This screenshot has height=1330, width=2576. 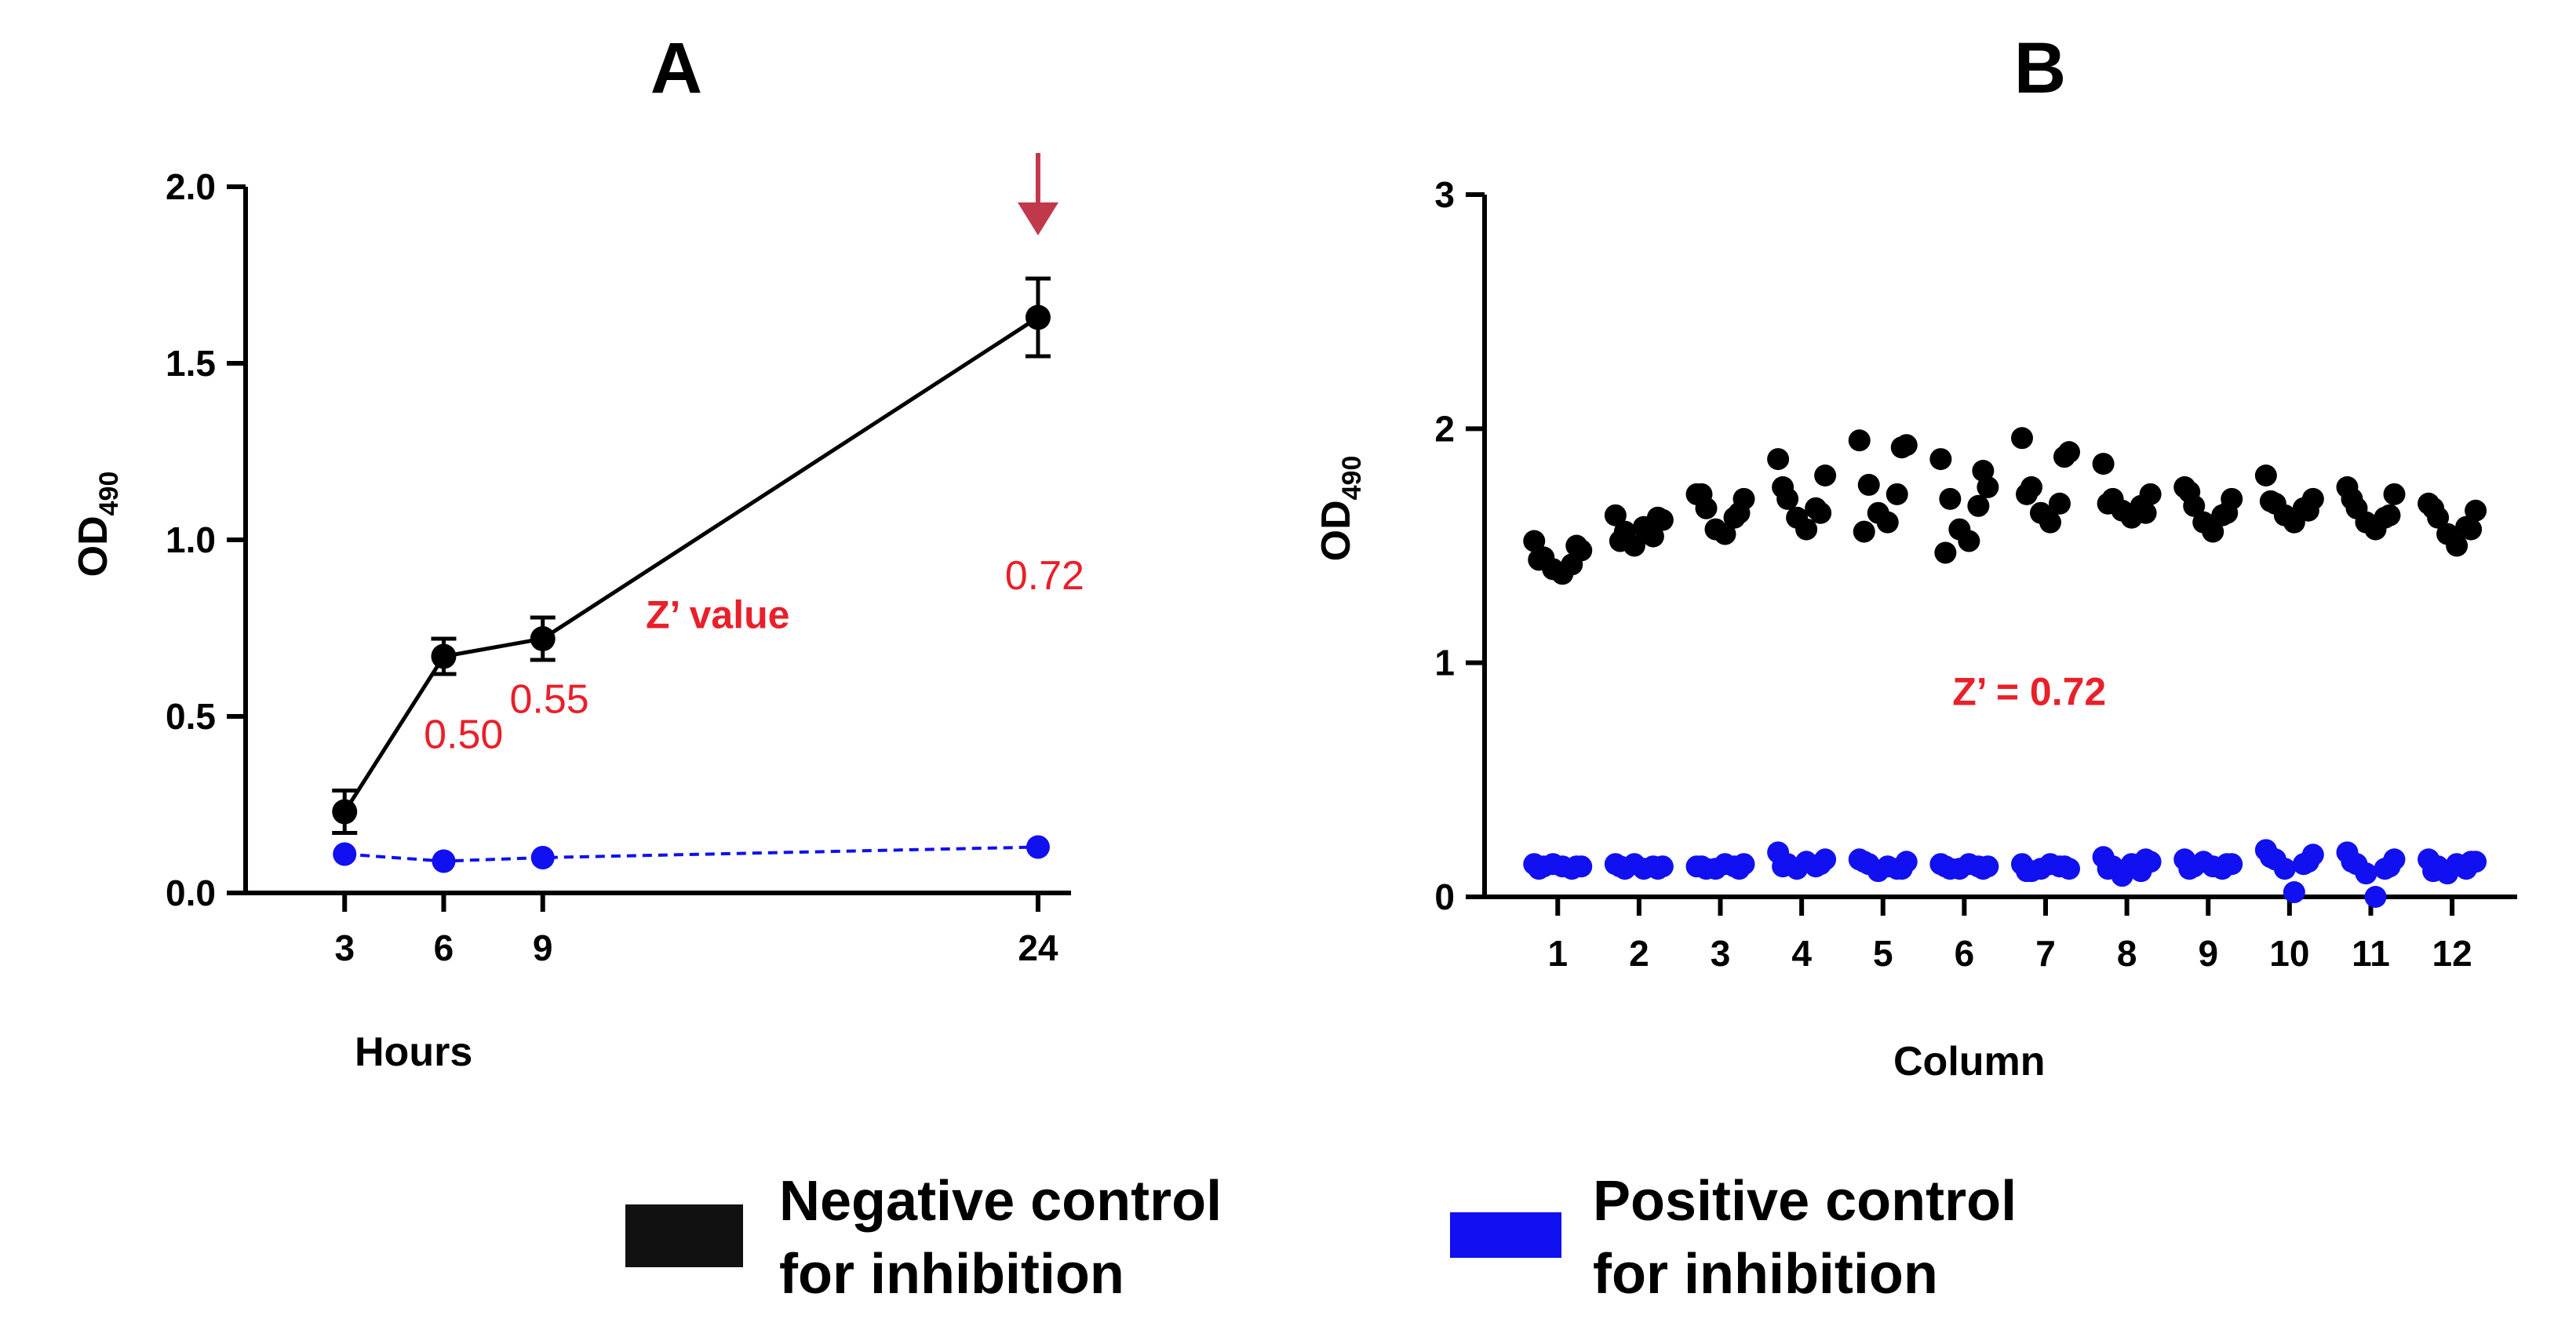 I want to click on panel-a-x-tick-label: 9, so click(x=543, y=947).